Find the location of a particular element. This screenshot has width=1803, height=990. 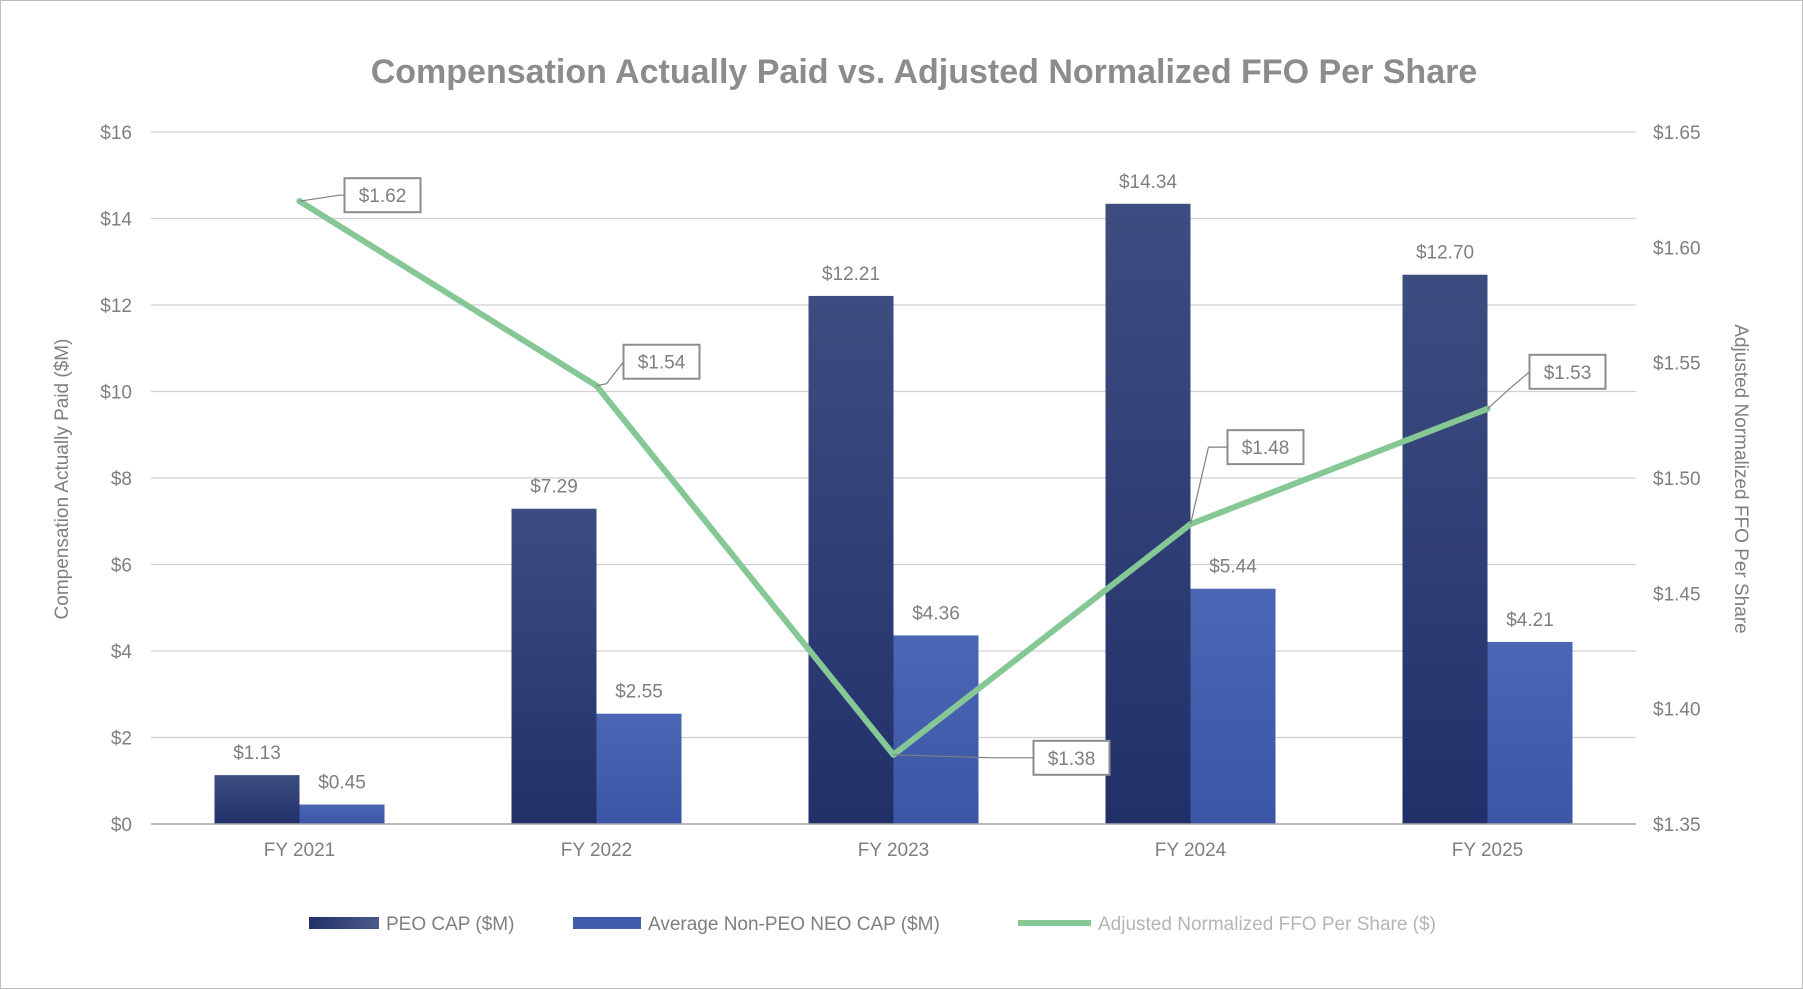

legend-item-ffo: Adjusted Normalized FFO Per Share ($) is located at coordinates (1227, 924).